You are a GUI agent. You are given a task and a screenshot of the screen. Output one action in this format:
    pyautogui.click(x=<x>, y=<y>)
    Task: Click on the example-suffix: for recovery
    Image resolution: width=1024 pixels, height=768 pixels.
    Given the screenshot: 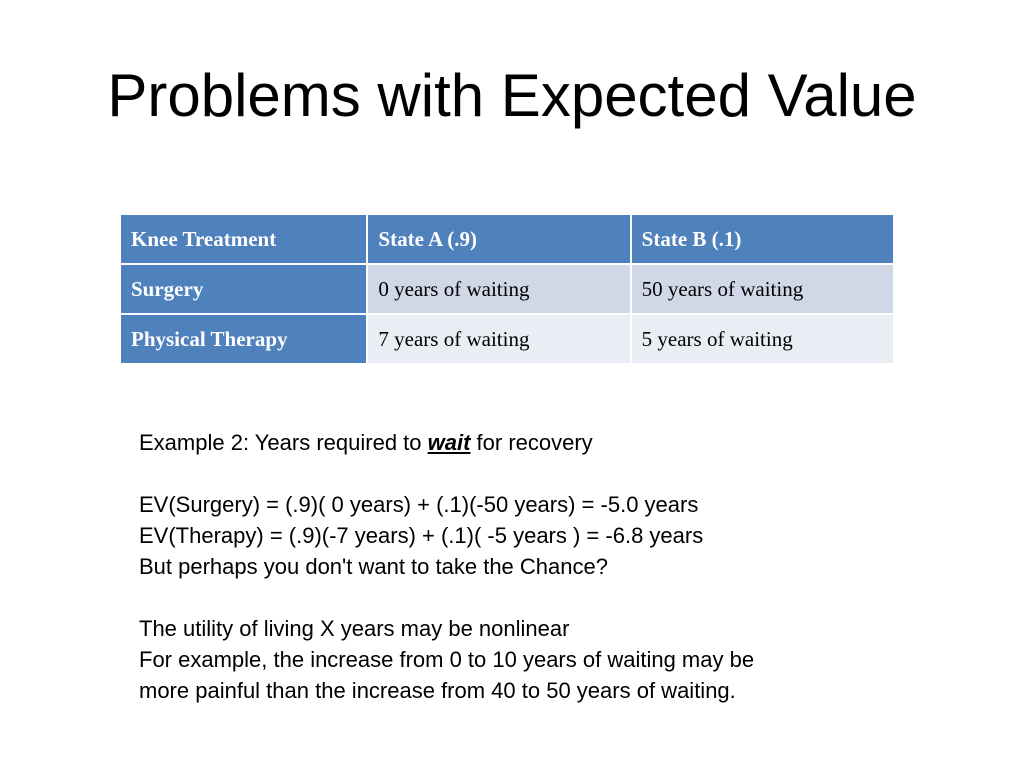 What is the action you would take?
    pyautogui.click(x=531, y=442)
    